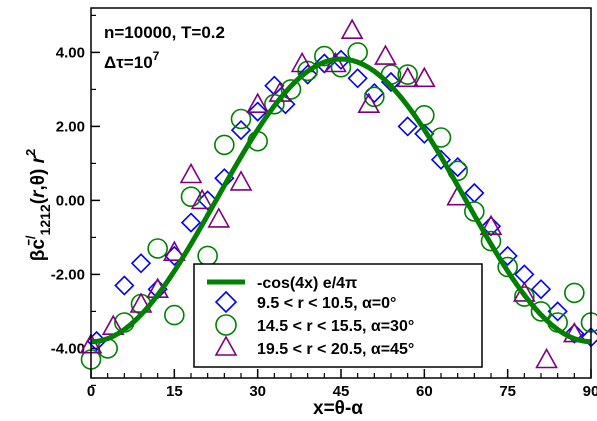 The height and width of the screenshot is (421, 597). Describe the element at coordinates (335, 349) in the screenshot. I see `legend-label-triangle: 19.5 < r < 20.5, α=45°` at that location.